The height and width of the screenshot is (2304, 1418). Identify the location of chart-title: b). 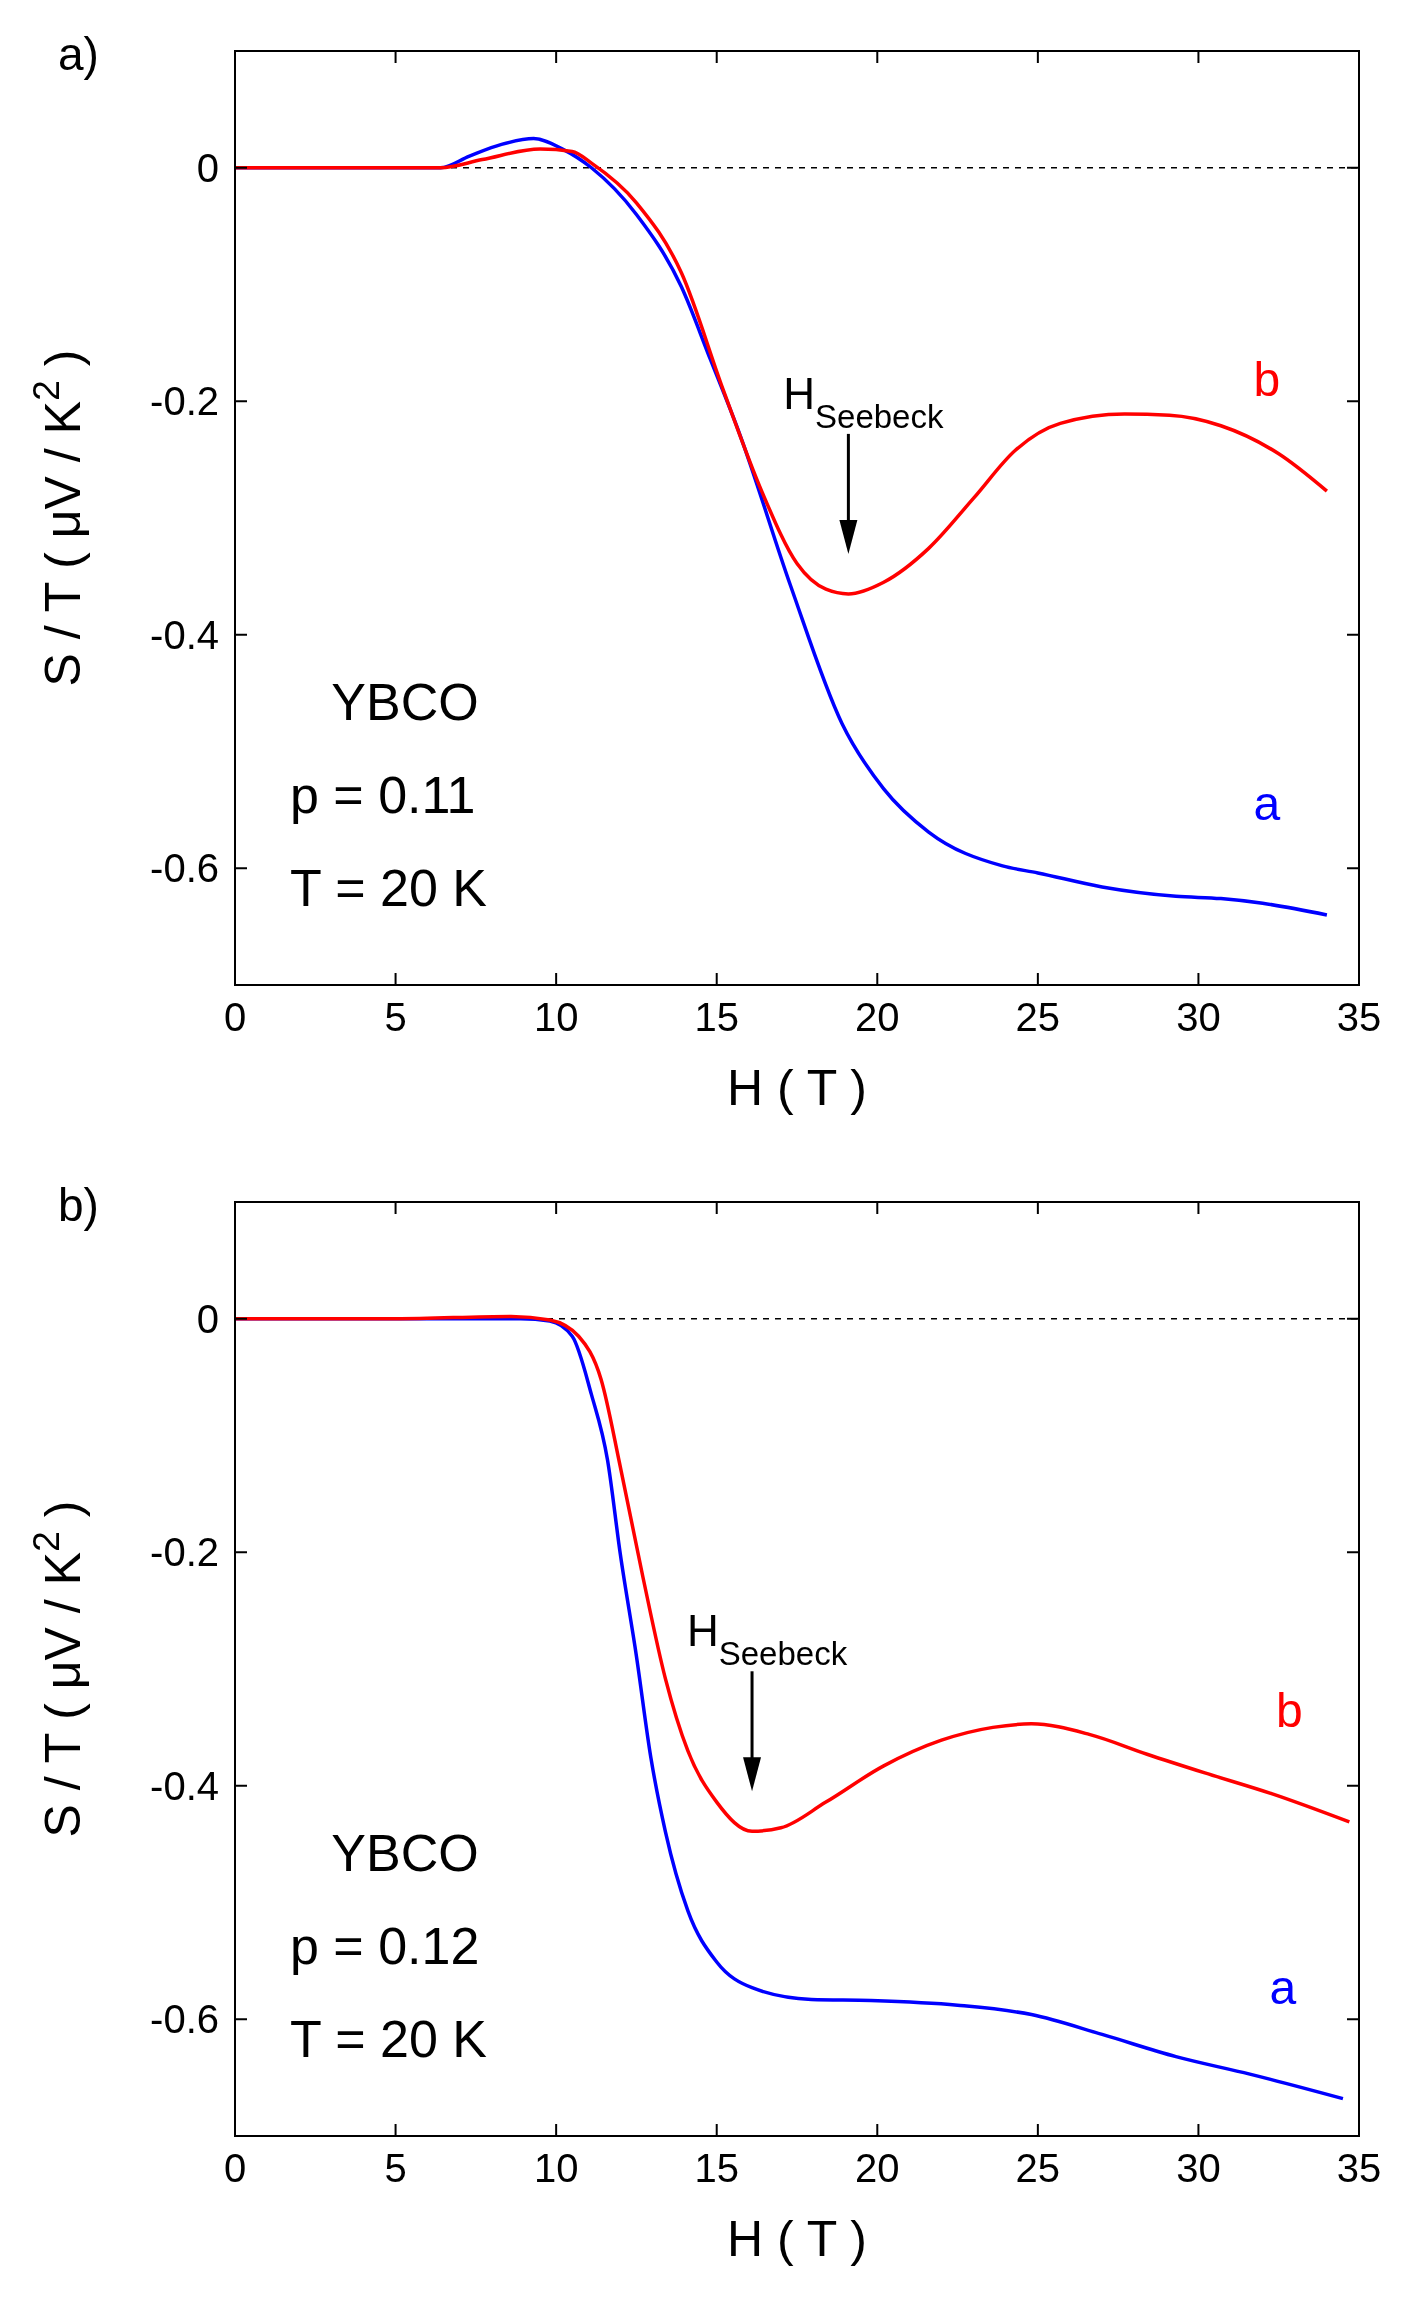
(78, 1205).